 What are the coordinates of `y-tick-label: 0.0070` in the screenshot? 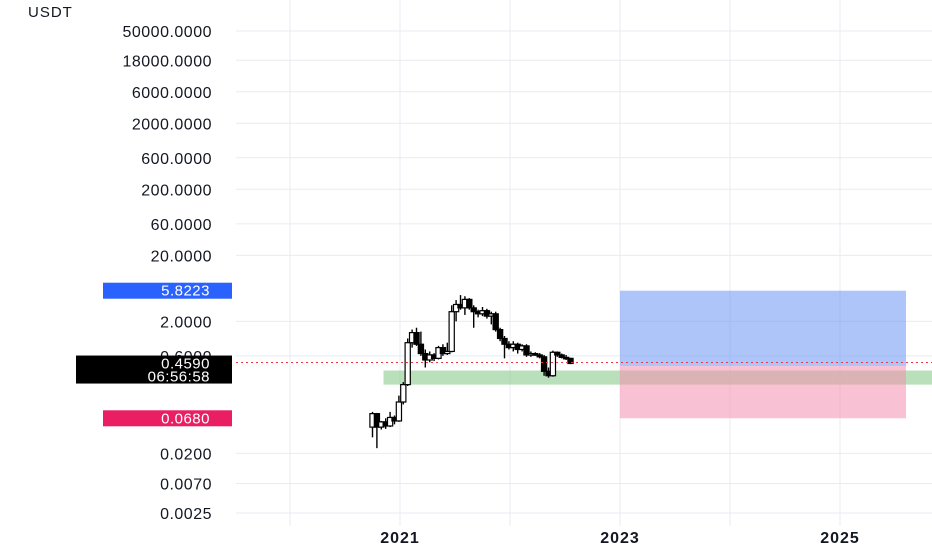 It's located at (186, 484).